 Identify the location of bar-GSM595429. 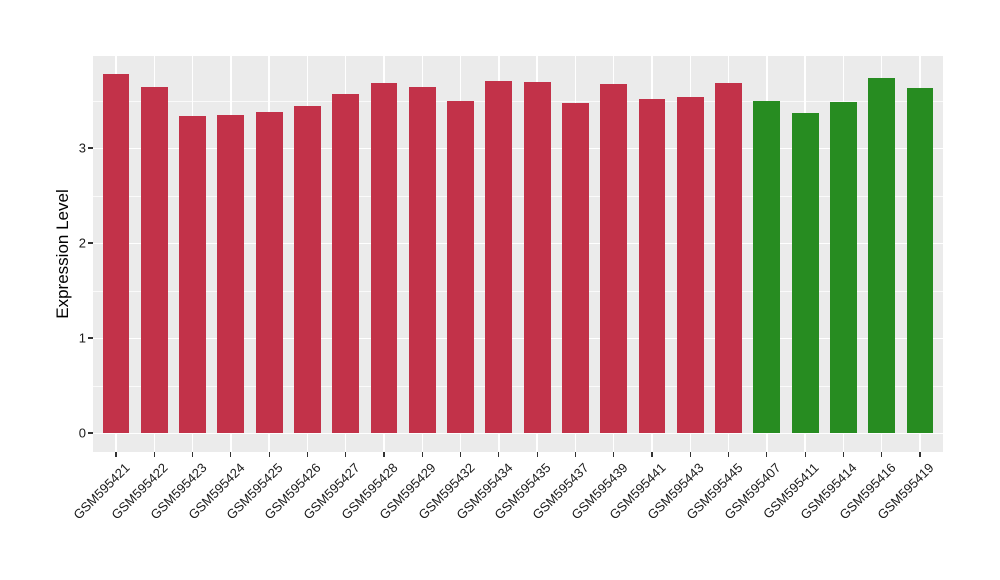
(422, 260).